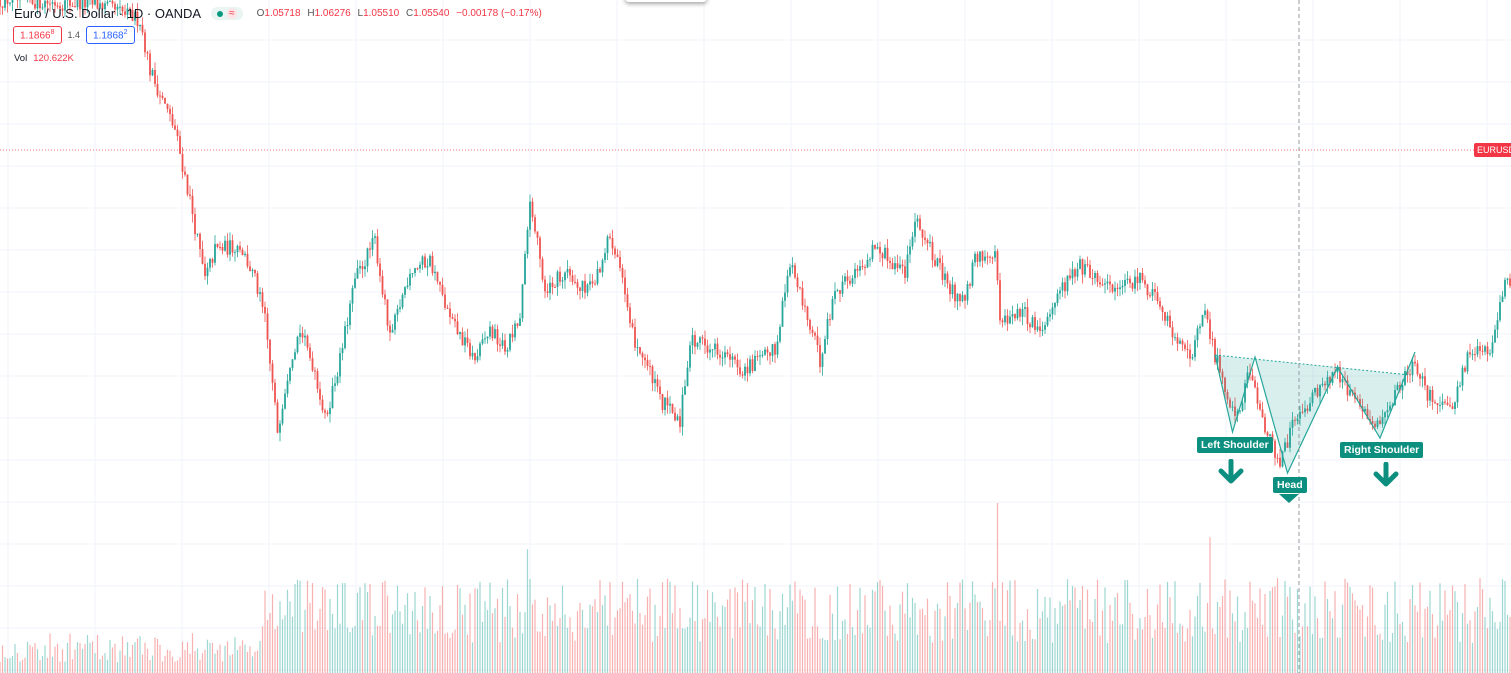  I want to click on change-value: −0.00178 (−0.17%), so click(499, 13).